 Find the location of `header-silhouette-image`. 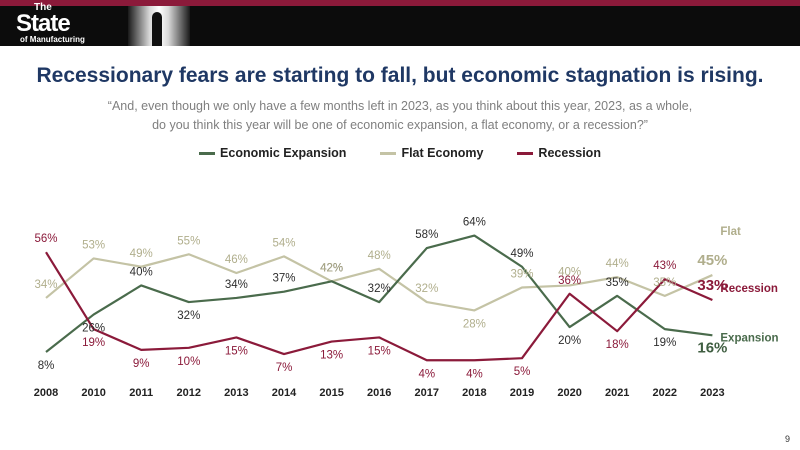

header-silhouette-image is located at coordinates (157, 29).